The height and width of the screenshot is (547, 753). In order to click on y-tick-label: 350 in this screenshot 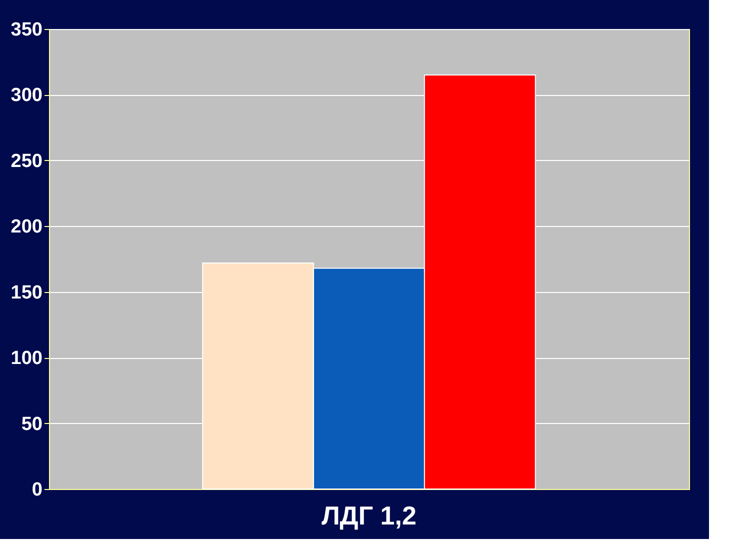, I will do `click(26, 30)`.